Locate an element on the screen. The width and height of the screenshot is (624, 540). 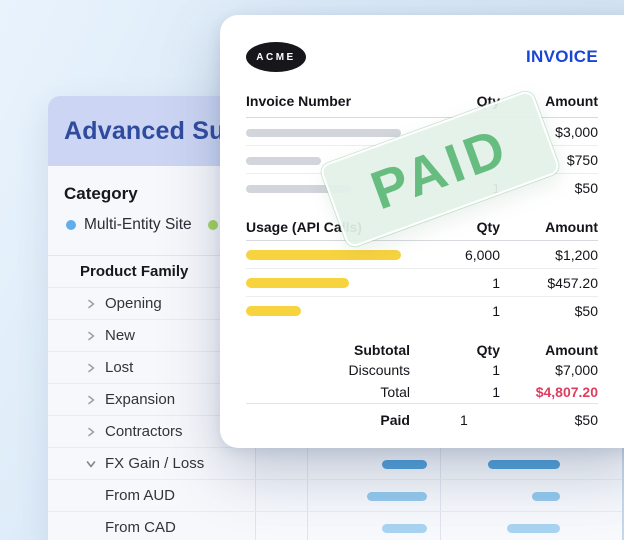
table-row-from-aud: From AUD is located at coordinates (335, 496).